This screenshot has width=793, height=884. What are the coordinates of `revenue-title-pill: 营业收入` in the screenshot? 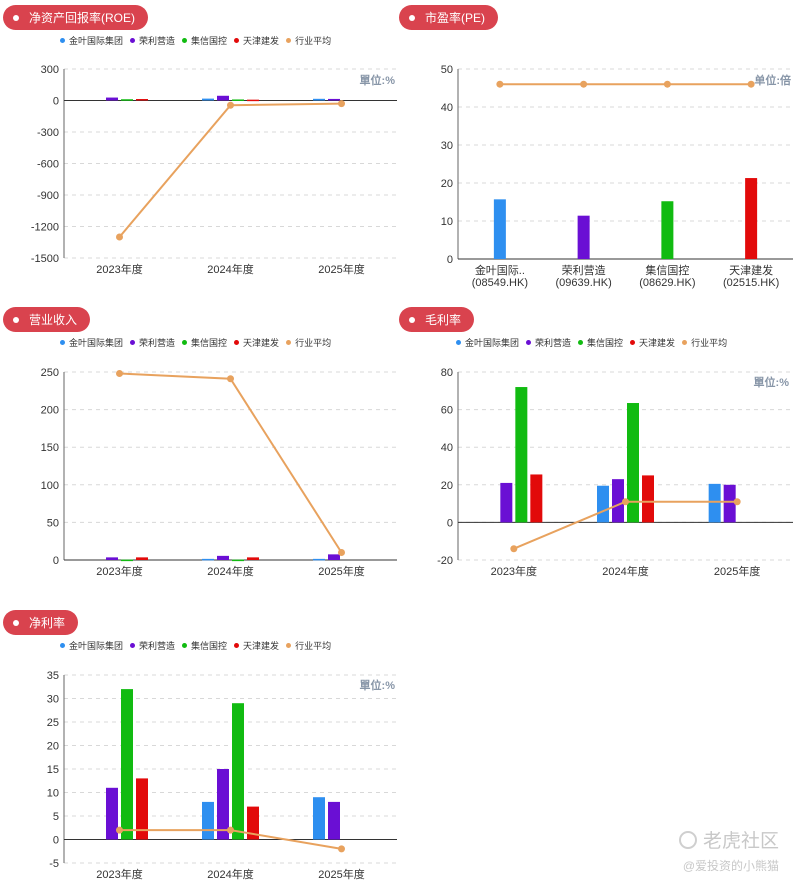 It's located at (47, 319).